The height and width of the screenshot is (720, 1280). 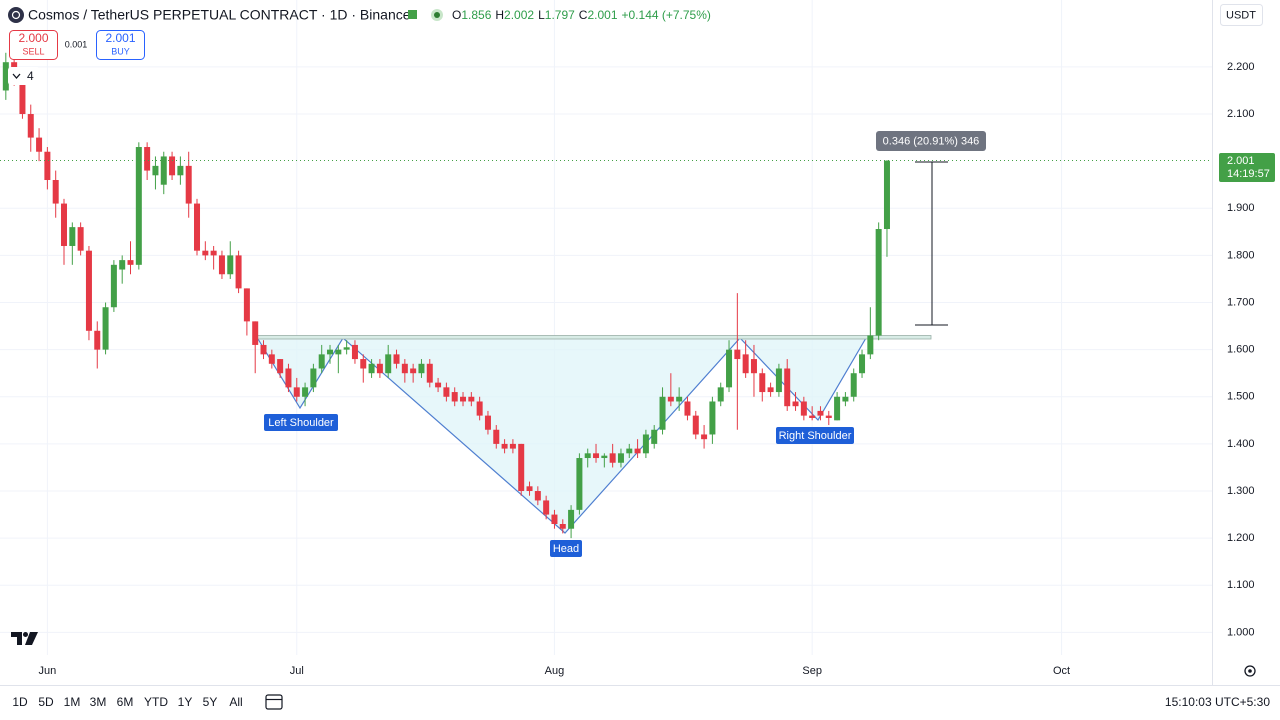 What do you see at coordinates (1241, 114) in the screenshot?
I see `y-tick-label: 2.100` at bounding box center [1241, 114].